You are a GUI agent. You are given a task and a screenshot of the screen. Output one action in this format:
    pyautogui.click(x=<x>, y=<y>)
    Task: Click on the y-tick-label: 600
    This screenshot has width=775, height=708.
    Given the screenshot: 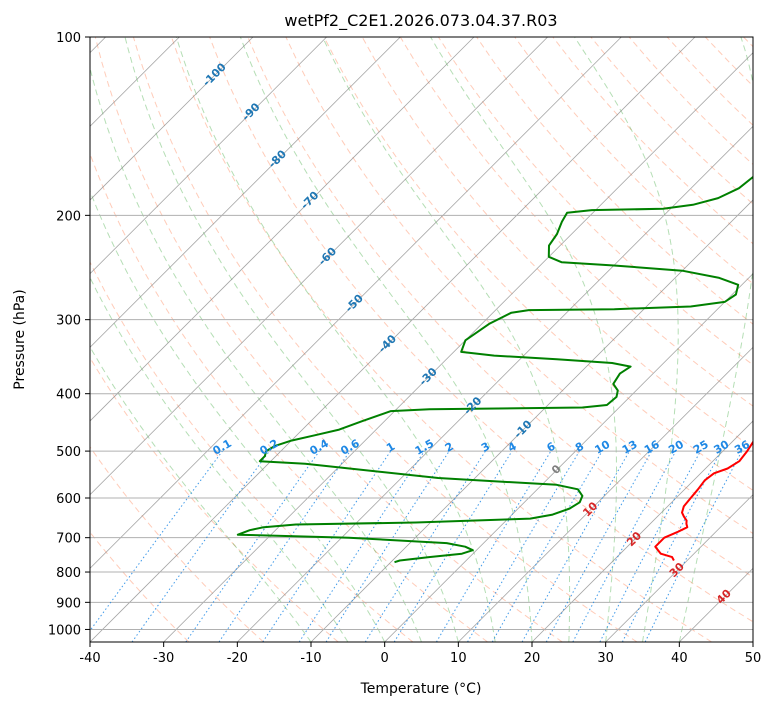 What is the action you would take?
    pyautogui.click(x=68, y=499)
    